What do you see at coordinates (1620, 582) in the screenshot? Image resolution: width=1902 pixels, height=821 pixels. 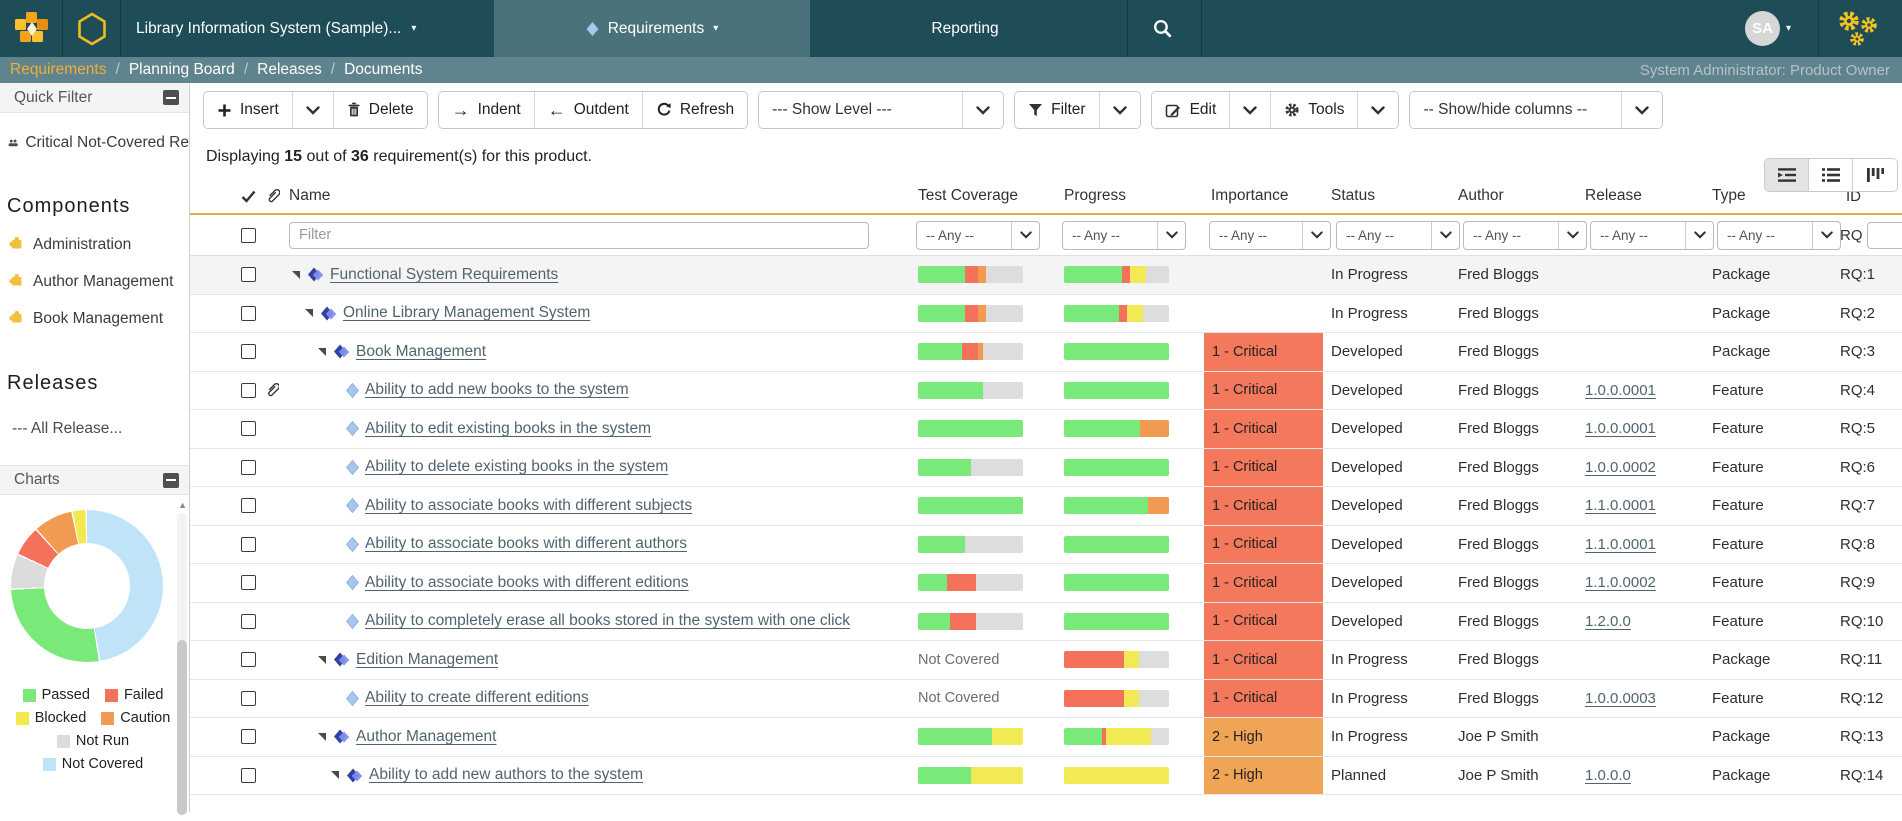 I see `release-link: 1.1.0.0002` at bounding box center [1620, 582].